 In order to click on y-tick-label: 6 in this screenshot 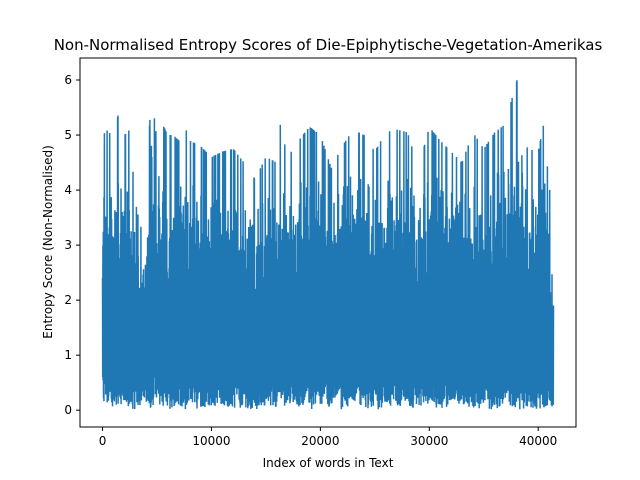, I will do `click(68, 80)`.